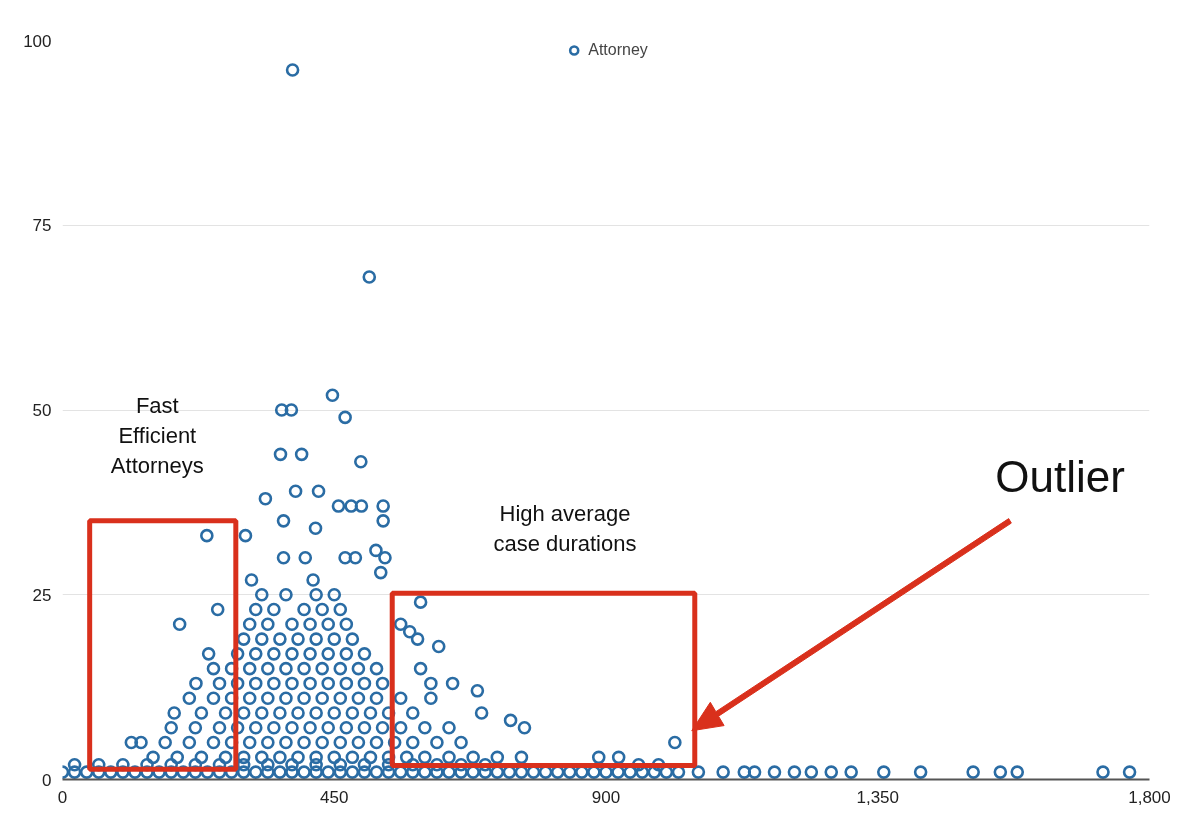 The height and width of the screenshot is (822, 1191). I want to click on y-tick-label: 50, so click(42, 410).